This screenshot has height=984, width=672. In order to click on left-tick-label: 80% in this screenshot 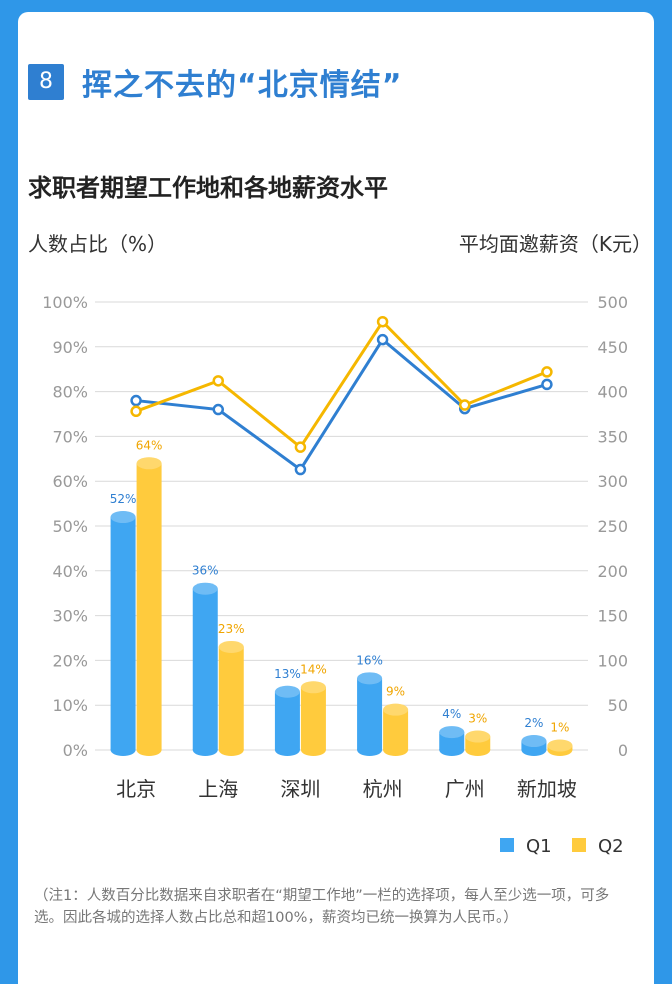, I will do `click(70, 392)`.